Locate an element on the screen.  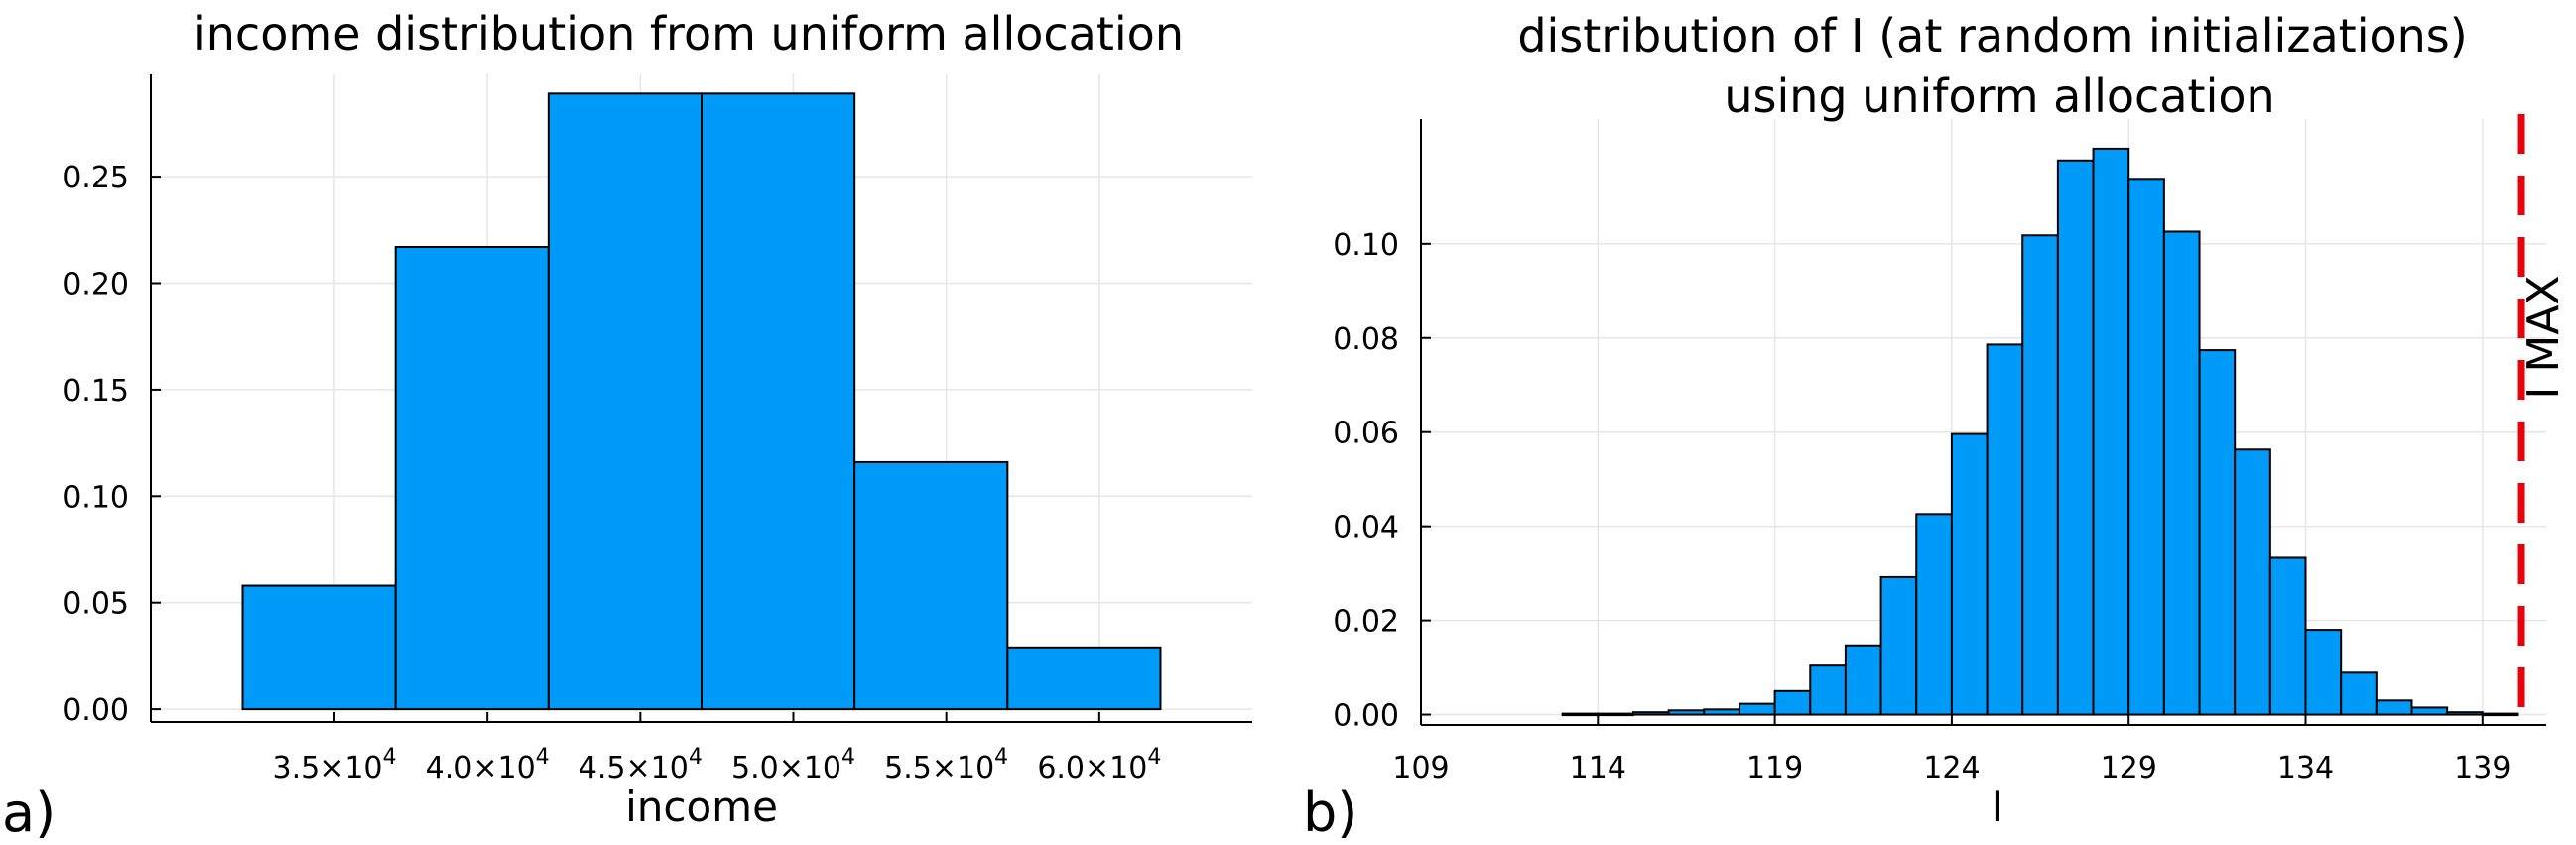
panel-b-xtick-label-3: 124 is located at coordinates (1952, 768).